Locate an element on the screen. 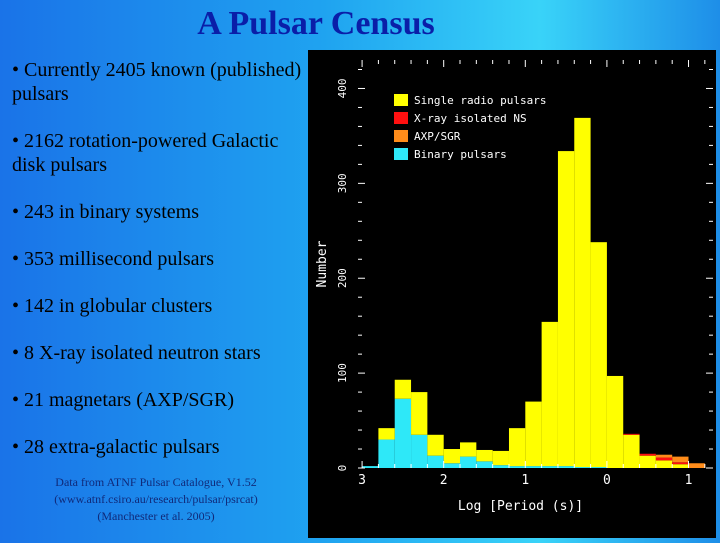 Image resolution: width=720 pixels, height=543 pixels. source-line: Data from ATNF Pulsar Catalogue, V1.52 is located at coordinates (156, 482).